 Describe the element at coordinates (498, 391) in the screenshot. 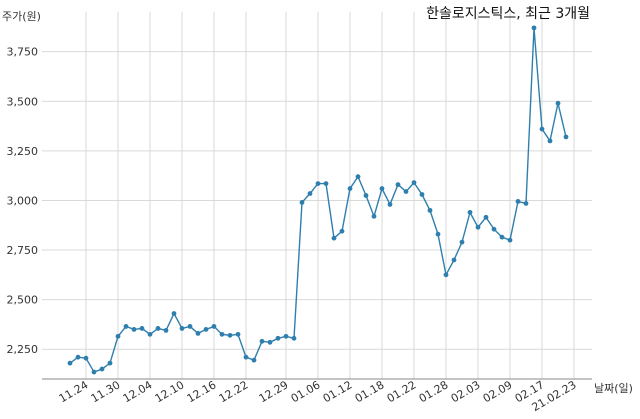

I see `x-tick-label: 02.09` at that location.